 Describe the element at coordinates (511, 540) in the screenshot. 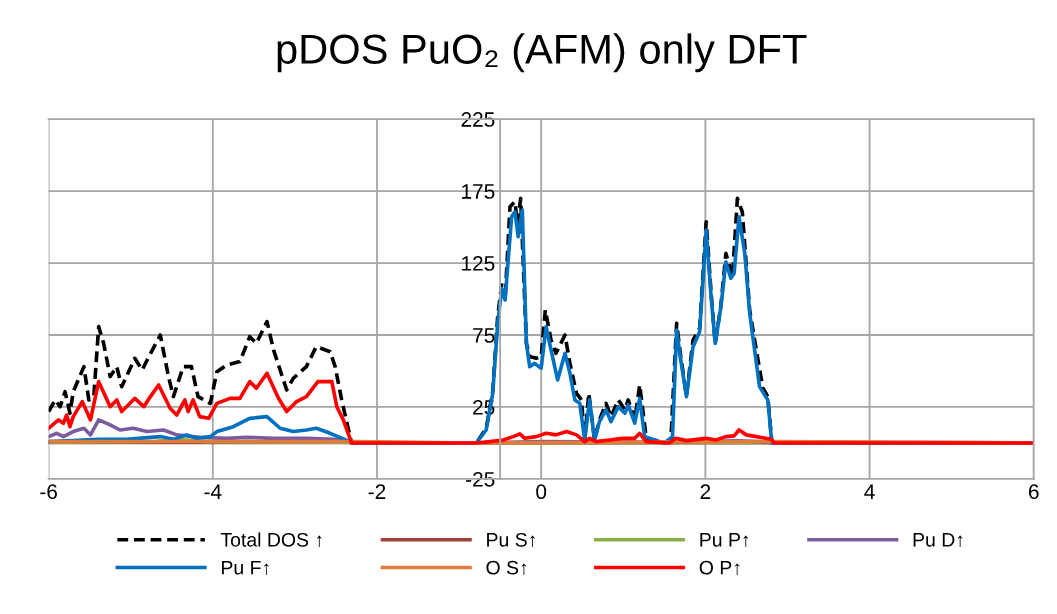

I see `legend-label: Pu S↑` at that location.